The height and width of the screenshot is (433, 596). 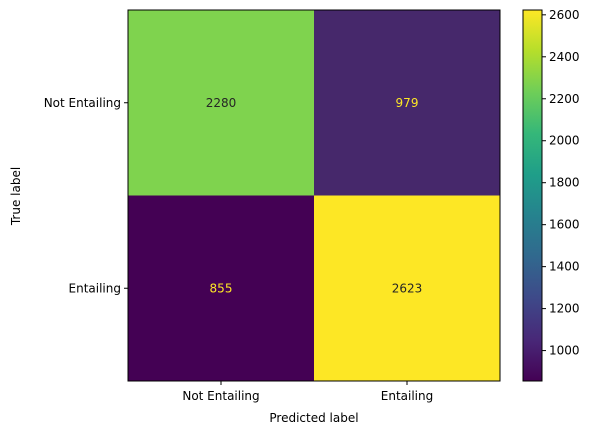 I want to click on y-tick-label: Entailing, so click(x=95, y=288).